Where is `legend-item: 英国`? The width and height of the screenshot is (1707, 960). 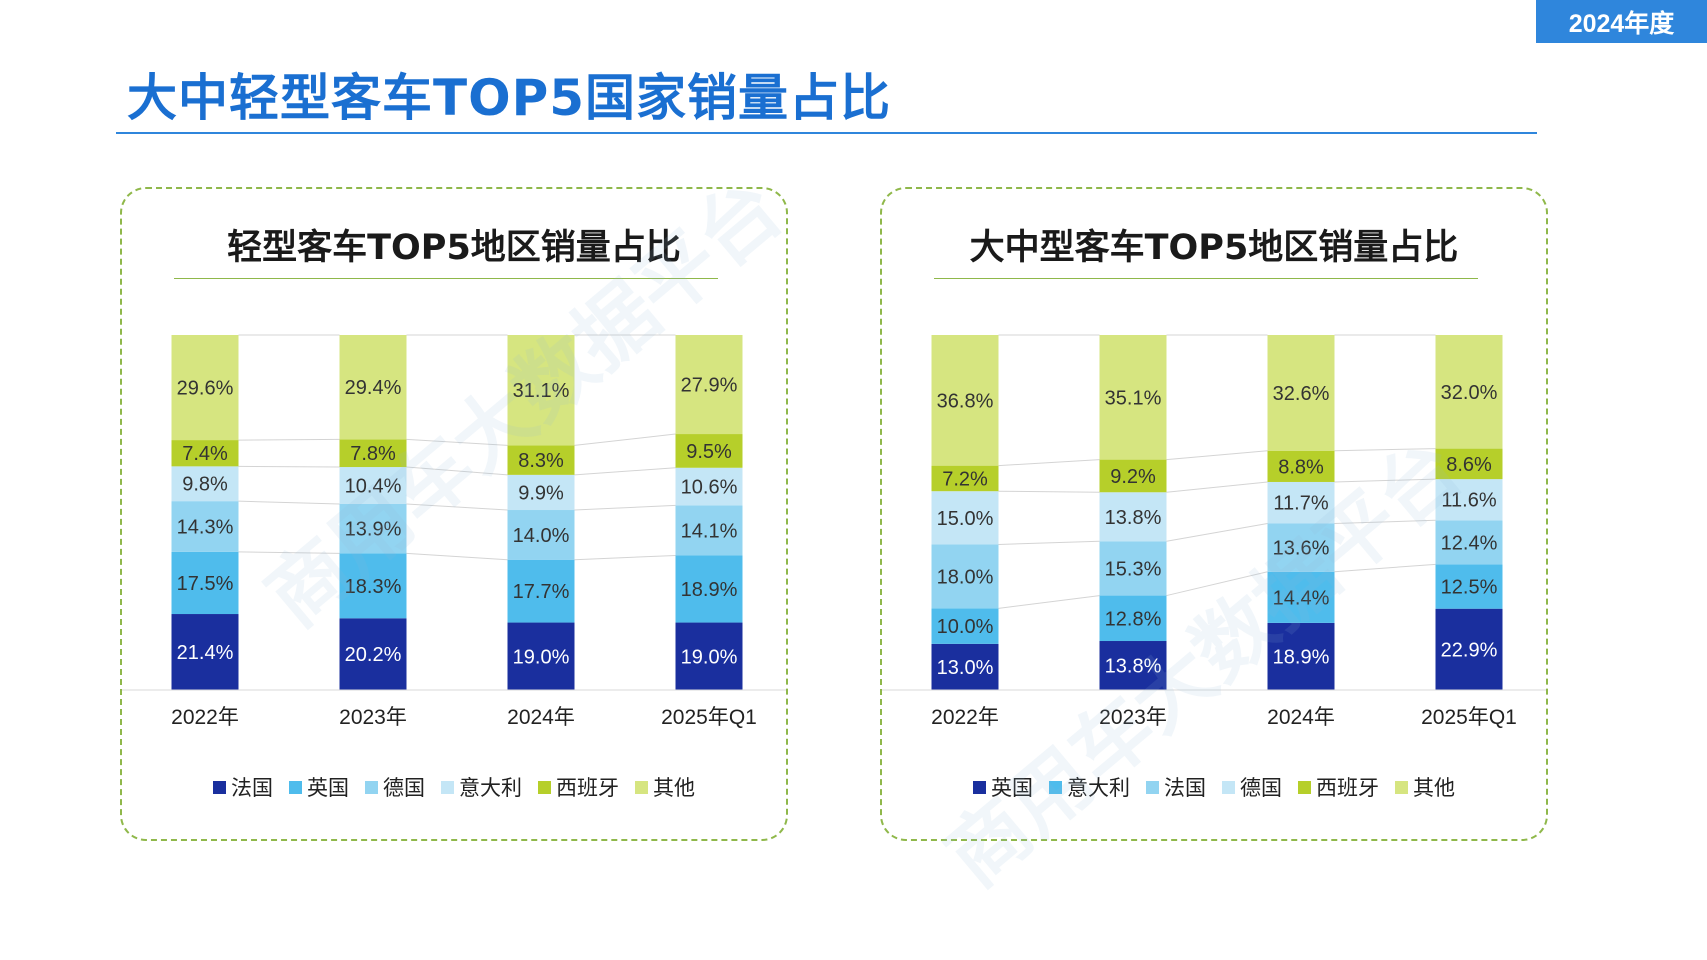 legend-item: 英国 is located at coordinates (1003, 787).